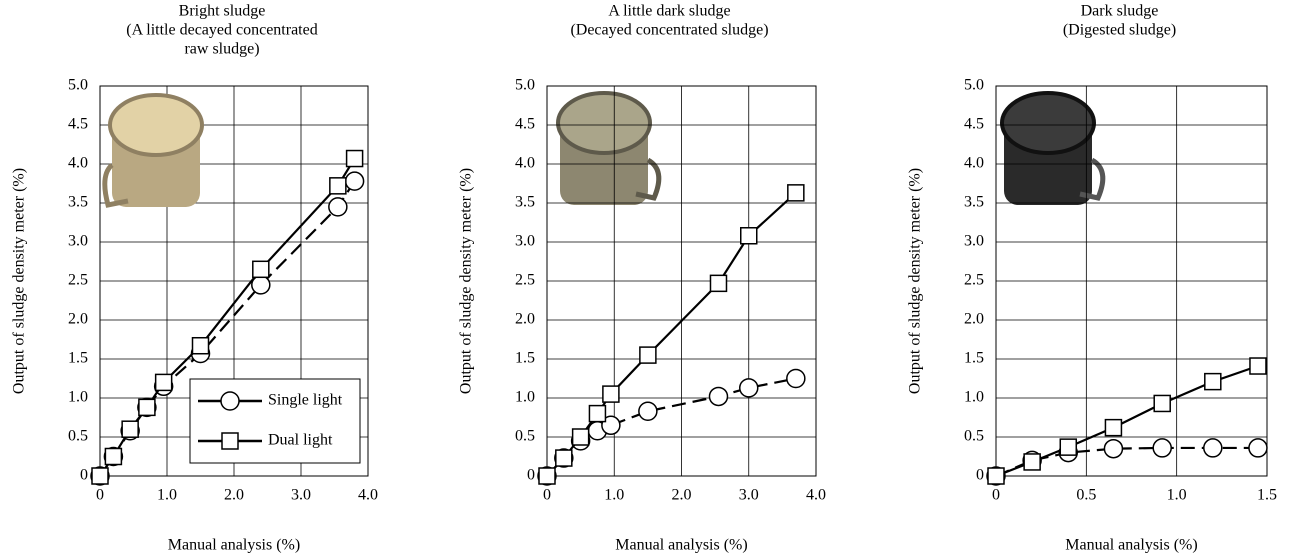 The width and height of the screenshot is (1294, 558). Describe the element at coordinates (669, 30) in the screenshot. I see `chart-title: (Decayed concentrated sludge)` at that location.